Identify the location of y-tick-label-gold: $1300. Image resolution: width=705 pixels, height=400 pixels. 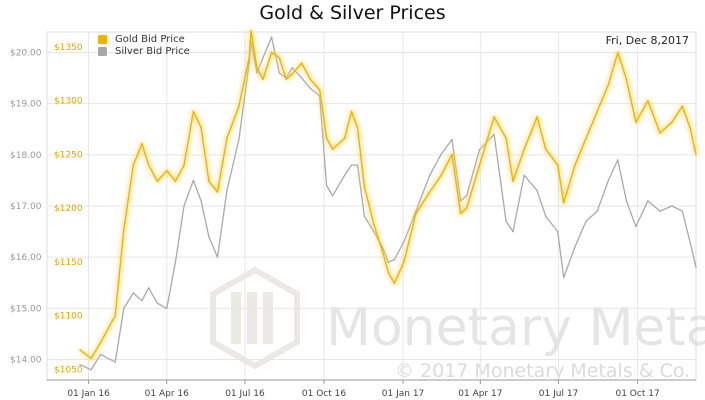
(68, 102).